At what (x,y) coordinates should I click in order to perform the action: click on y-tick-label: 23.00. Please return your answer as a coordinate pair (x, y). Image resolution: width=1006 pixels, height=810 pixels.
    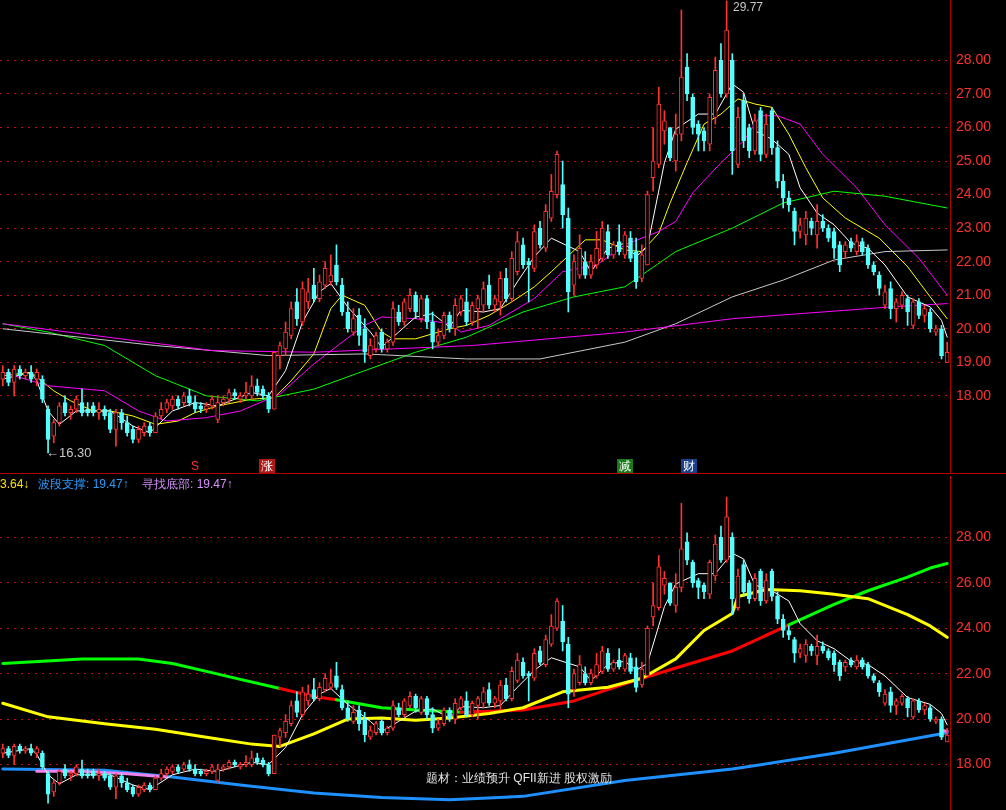
    Looking at the image, I should click on (974, 226).